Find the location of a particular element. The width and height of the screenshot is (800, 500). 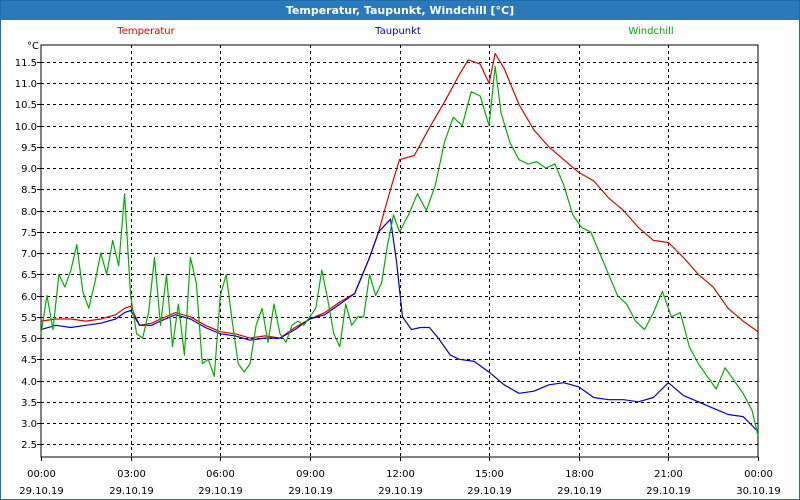

y-tick-label: 11.5 is located at coordinates (26, 63).